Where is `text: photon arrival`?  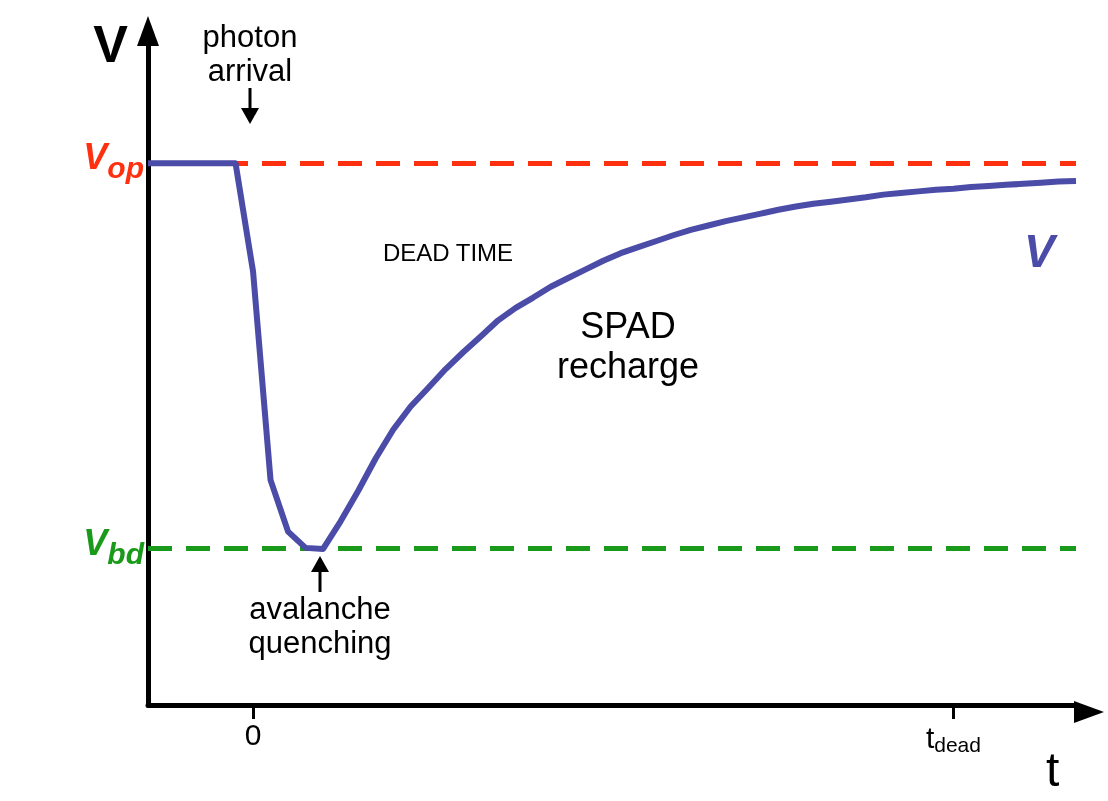
text: photon arrival is located at coordinates (250, 54).